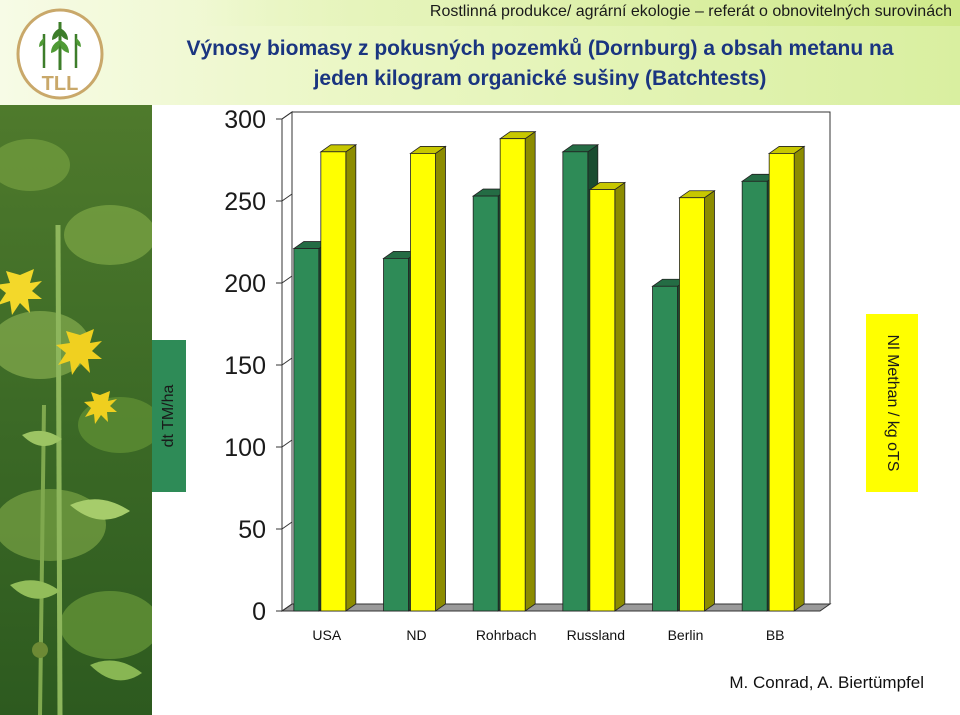  What do you see at coordinates (338, 378) in the screenshot?
I see `bar-series2-usa` at bounding box center [338, 378].